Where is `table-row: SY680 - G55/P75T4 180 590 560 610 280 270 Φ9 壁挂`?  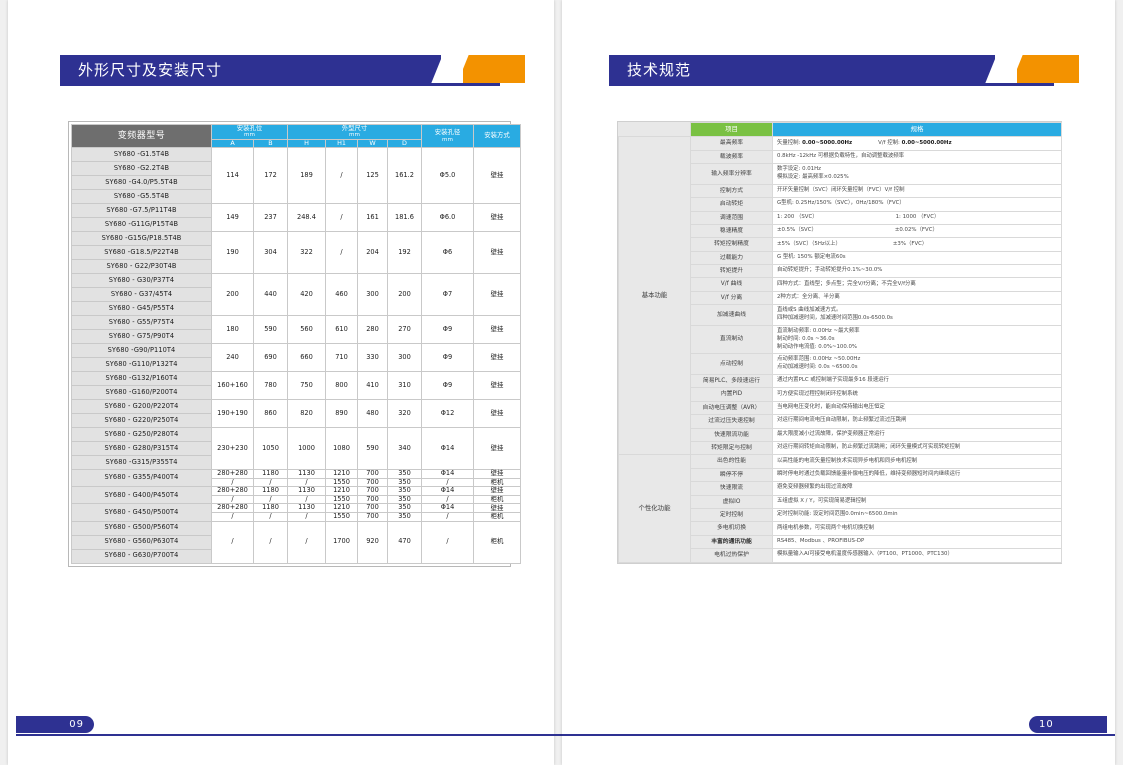
table-row: SY680 - G55/P75T4 180 590 560 610 280 270 Φ9 壁挂 is located at coordinates (296, 330).